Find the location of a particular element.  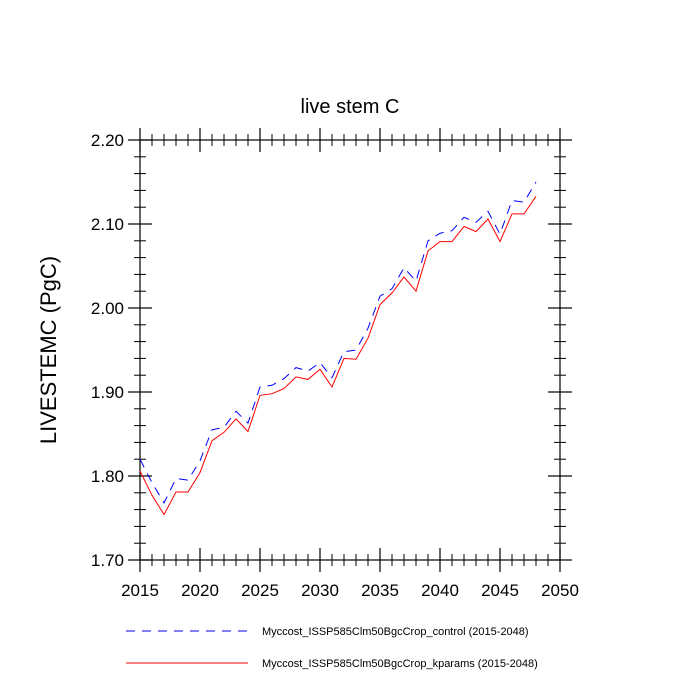

x-tick-label: 2045 is located at coordinates (500, 590).